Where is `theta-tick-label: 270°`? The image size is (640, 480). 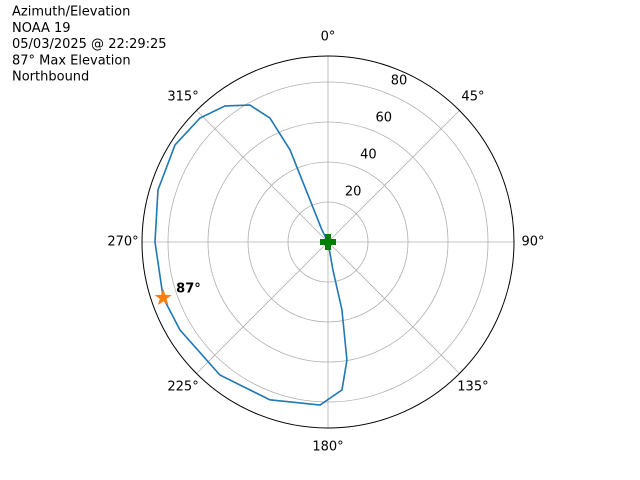
theta-tick-label: 270° is located at coordinates (122, 242).